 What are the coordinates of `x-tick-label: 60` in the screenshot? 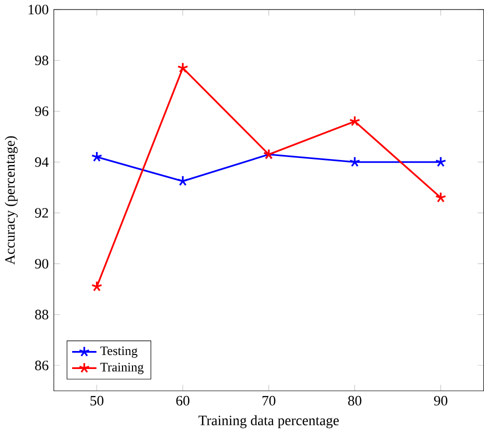 It's located at (183, 401).